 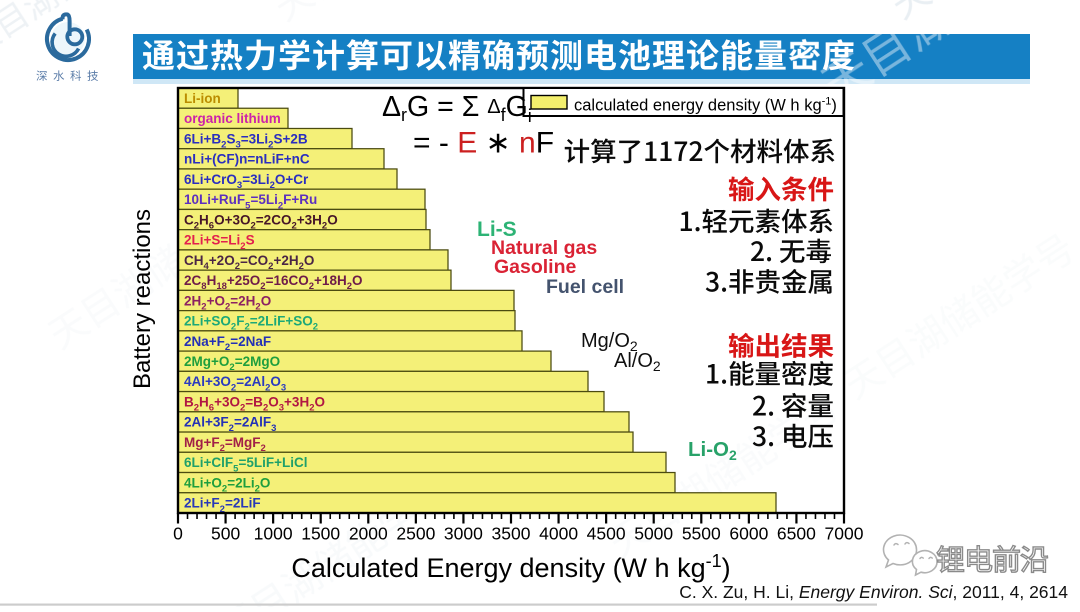 What do you see at coordinates (202, 98) in the screenshot?
I see `svg-text: Li-ion` at bounding box center [202, 98].